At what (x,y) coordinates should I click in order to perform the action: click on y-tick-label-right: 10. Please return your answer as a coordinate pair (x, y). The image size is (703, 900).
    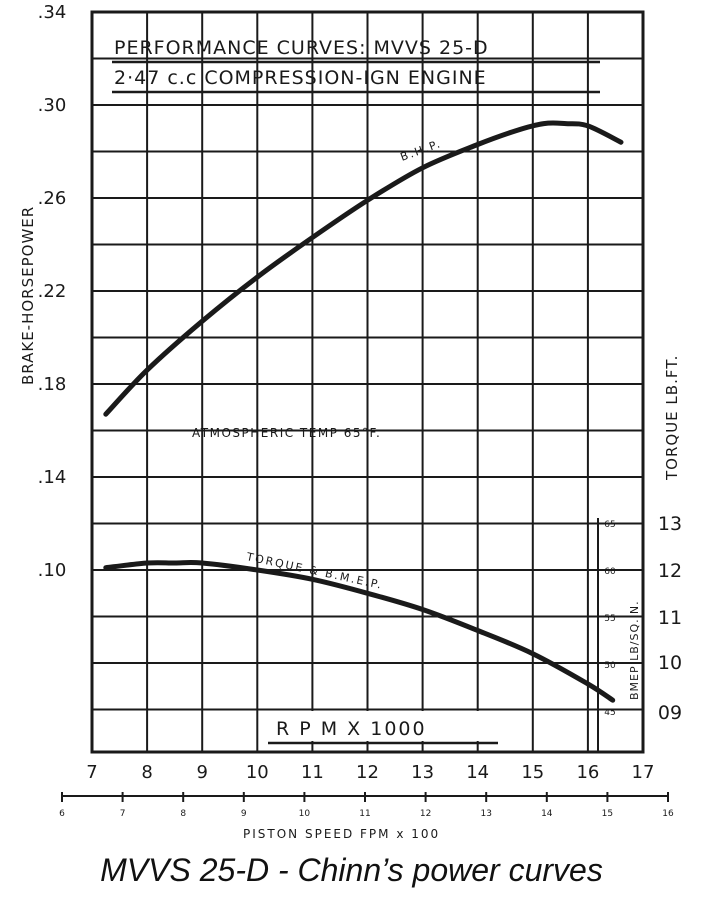
    Looking at the image, I should click on (670, 663).